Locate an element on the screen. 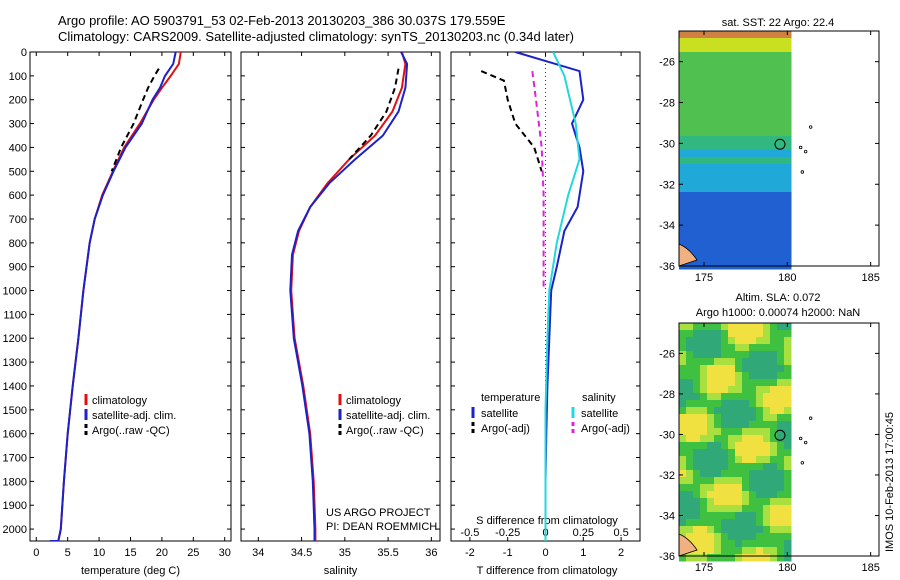  ytick-label: 1900 is located at coordinates (15, 506).